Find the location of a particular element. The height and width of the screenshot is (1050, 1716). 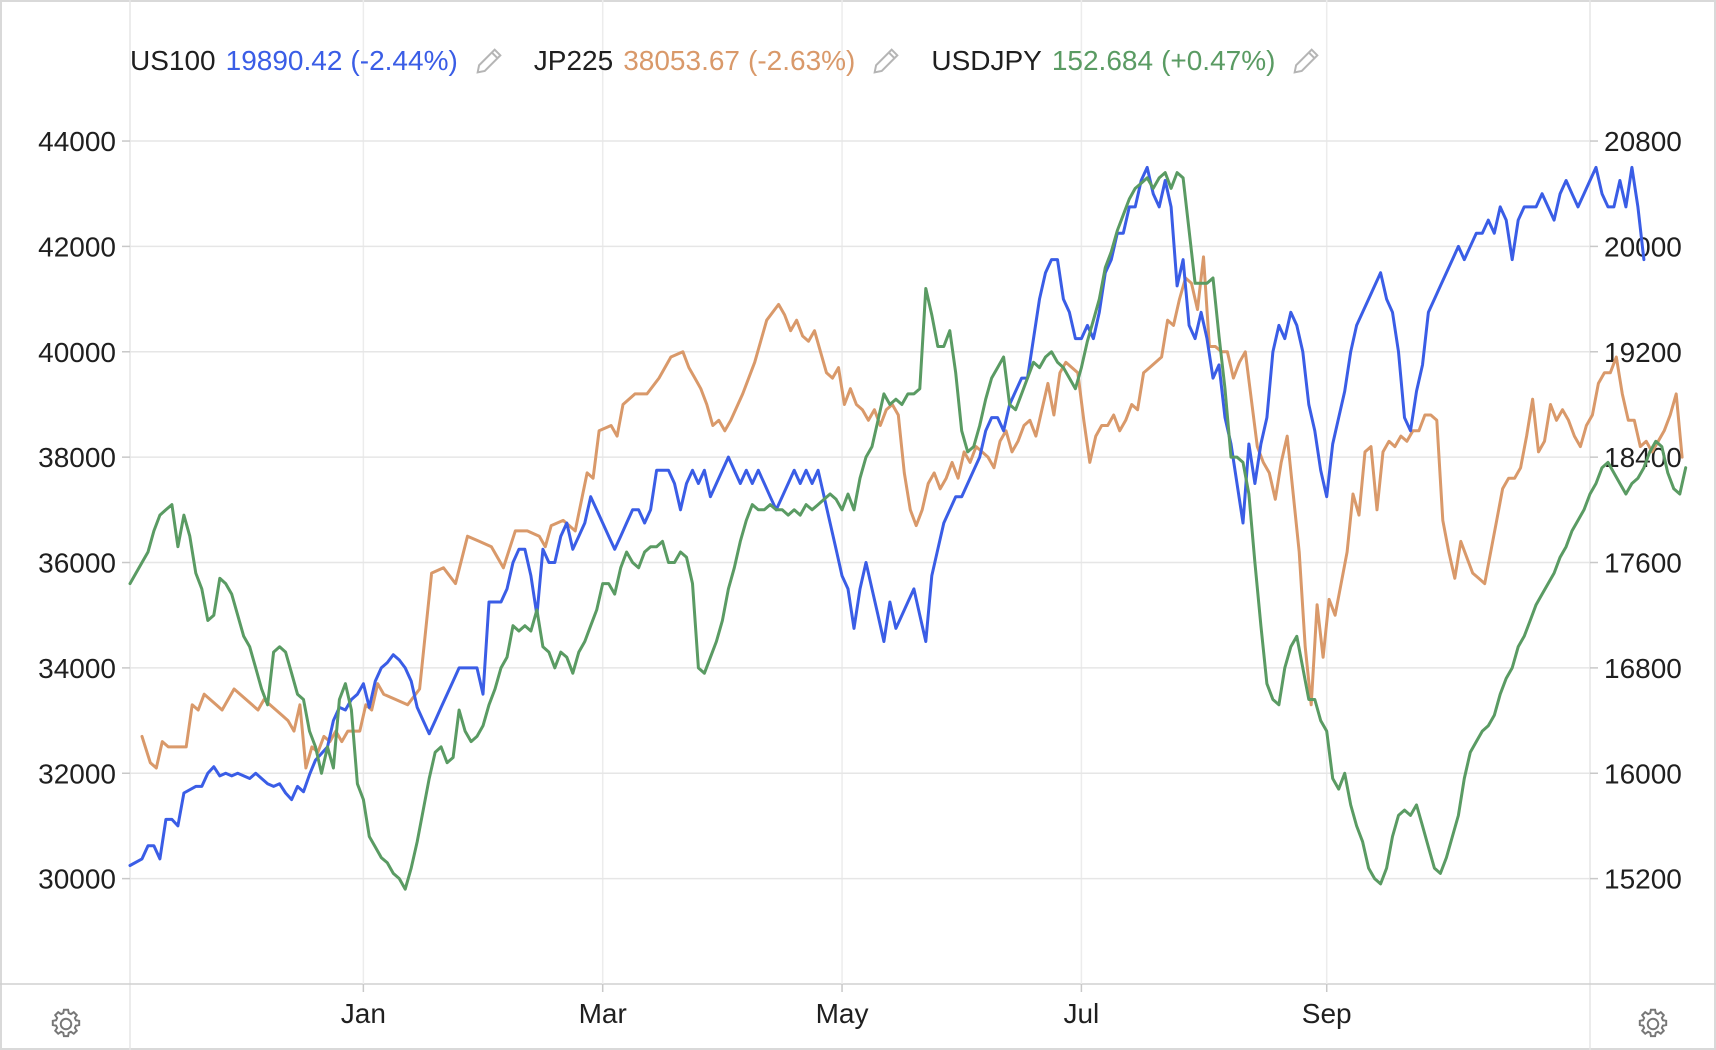

legend-price: 152.684 is located at coordinates (1102, 60).